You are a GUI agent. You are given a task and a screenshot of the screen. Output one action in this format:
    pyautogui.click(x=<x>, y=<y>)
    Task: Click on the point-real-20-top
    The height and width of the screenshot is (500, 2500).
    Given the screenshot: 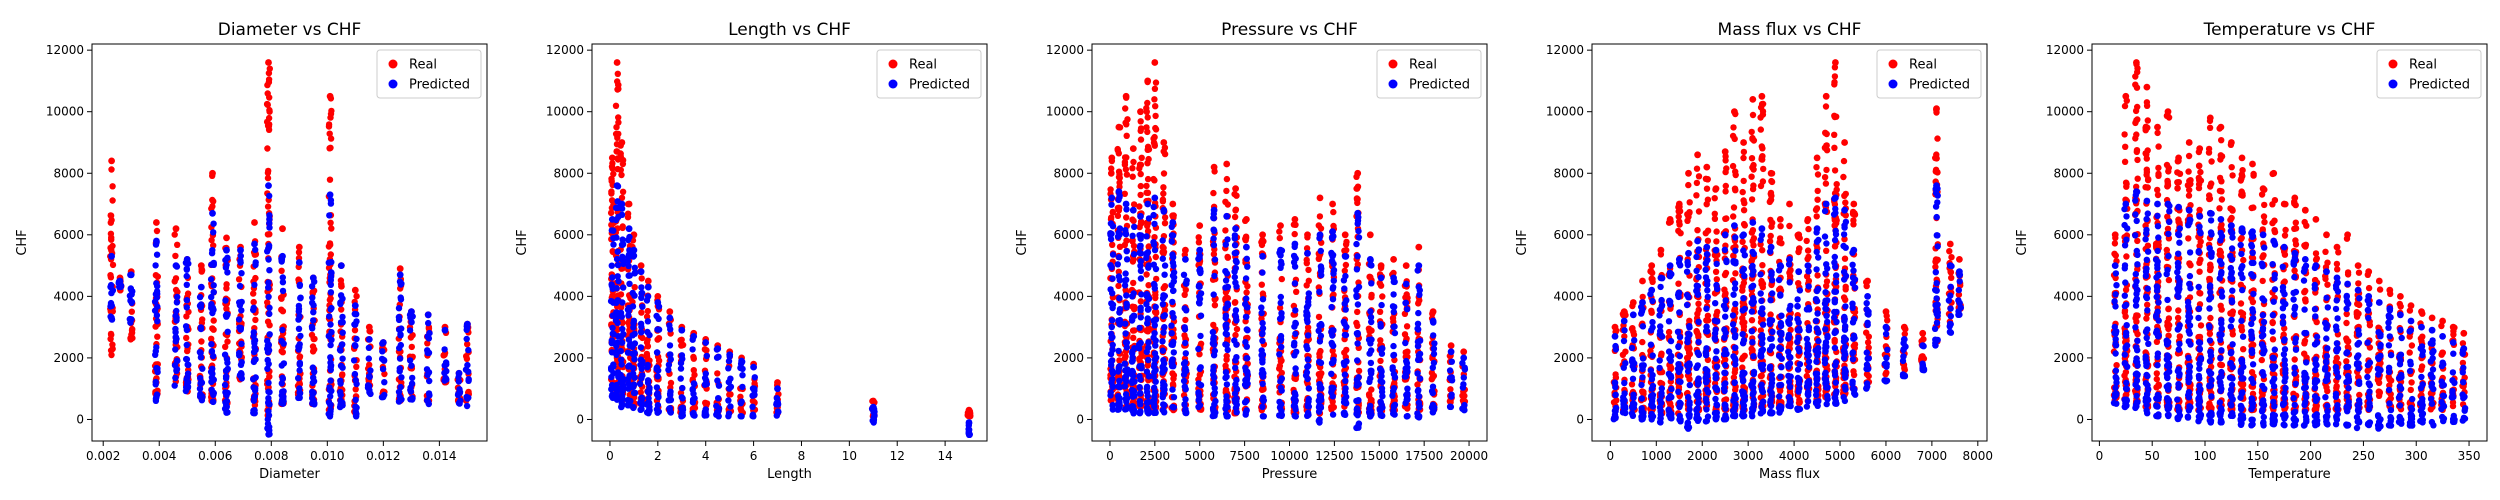 What is the action you would take?
    pyautogui.click(x=400, y=269)
    